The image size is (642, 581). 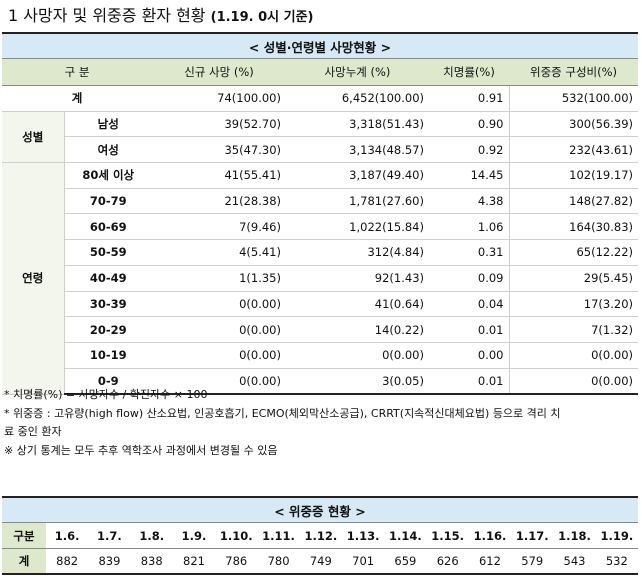 I want to click on header-new-deaths: 신규 사망 (%), so click(x=219, y=72).